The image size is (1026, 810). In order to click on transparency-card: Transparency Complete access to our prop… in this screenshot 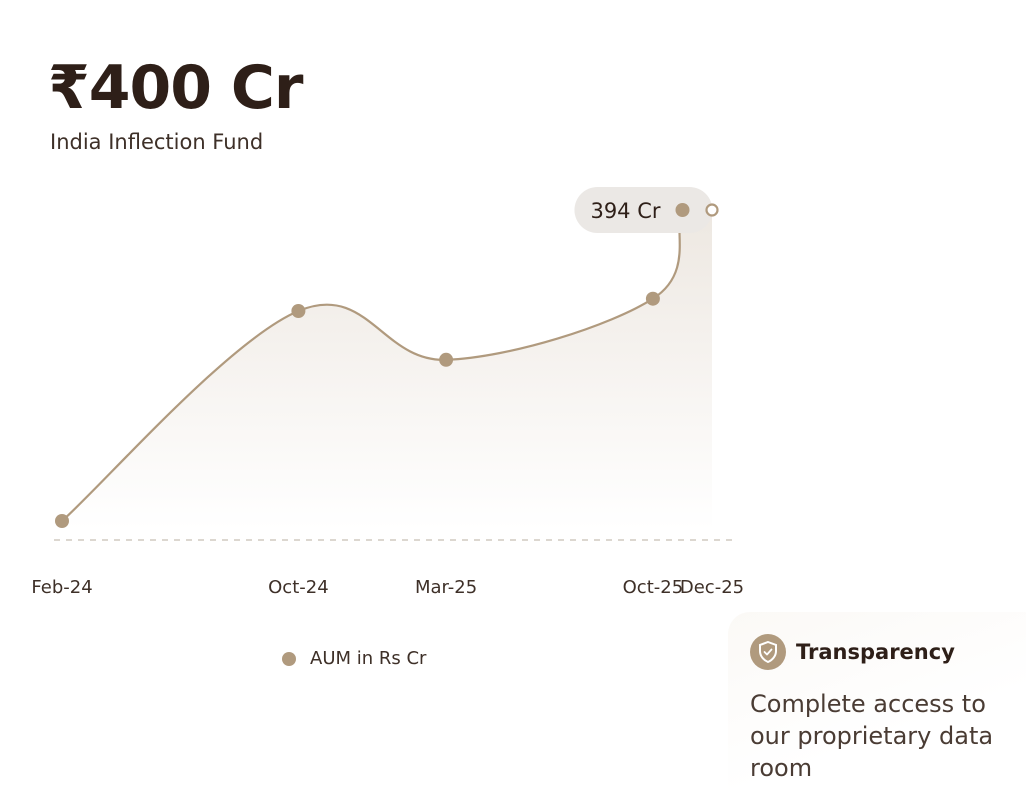, I will do `click(877, 711)`.